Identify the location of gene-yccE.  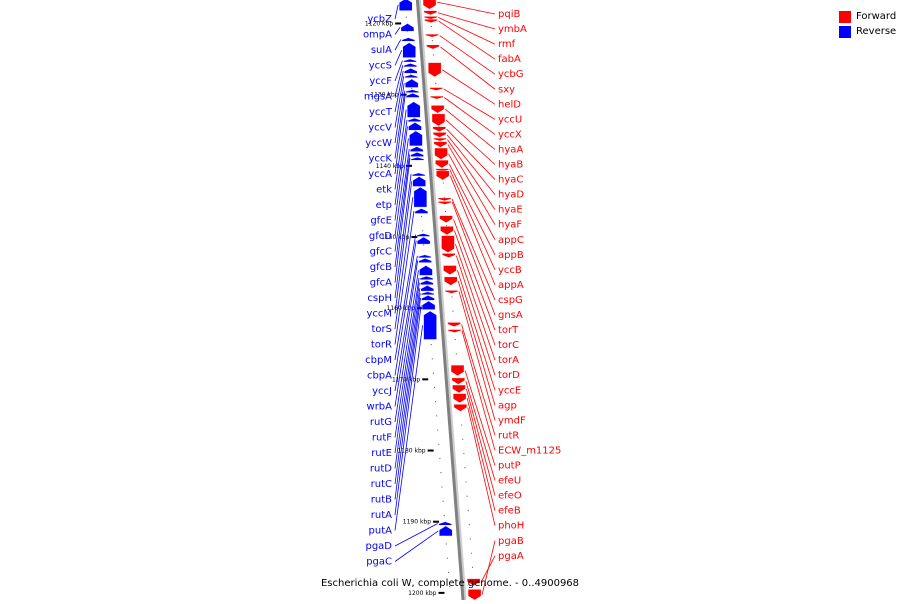
(450, 270).